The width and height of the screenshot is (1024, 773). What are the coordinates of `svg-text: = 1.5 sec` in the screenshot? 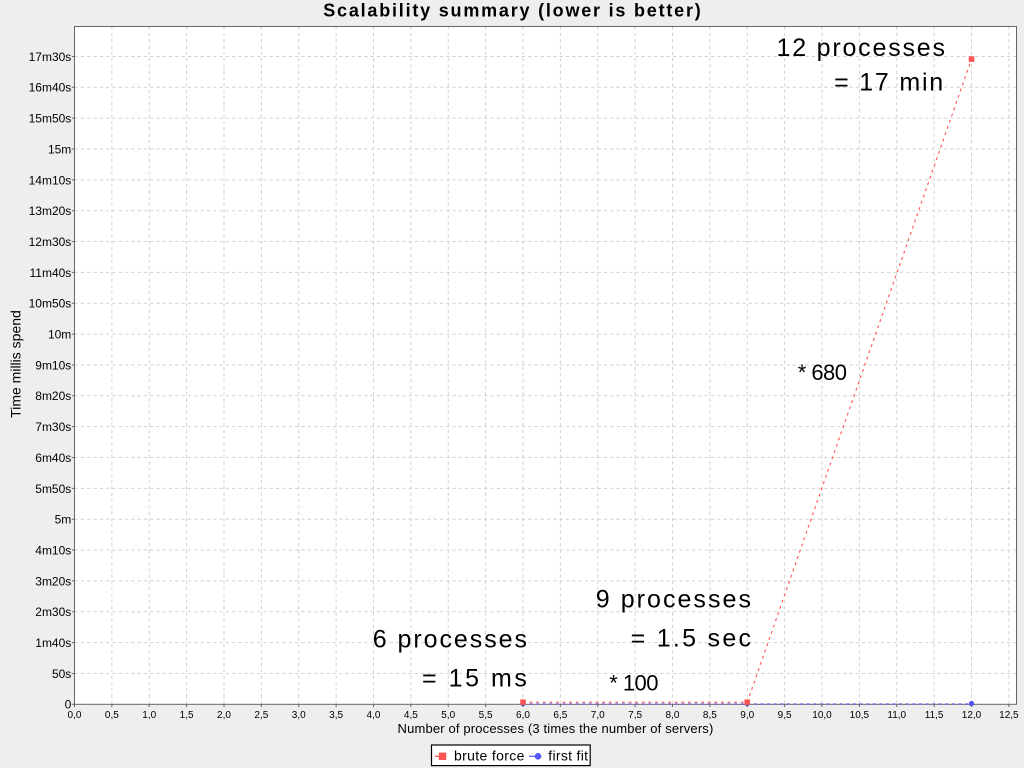 It's located at (692, 639).